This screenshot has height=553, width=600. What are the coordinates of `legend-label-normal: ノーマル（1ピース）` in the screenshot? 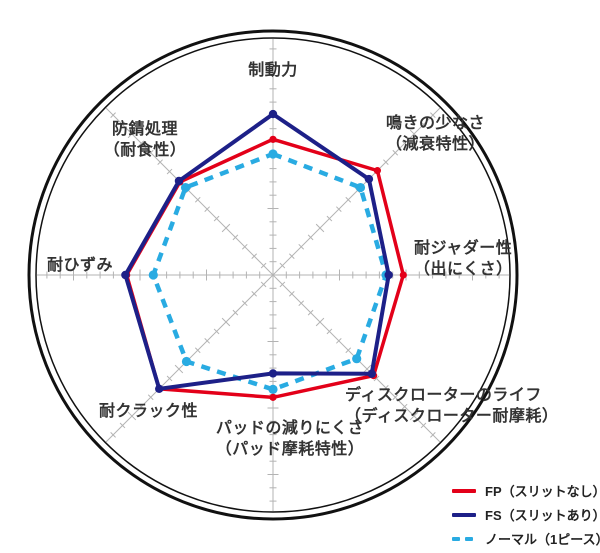 It's located at (542, 539).